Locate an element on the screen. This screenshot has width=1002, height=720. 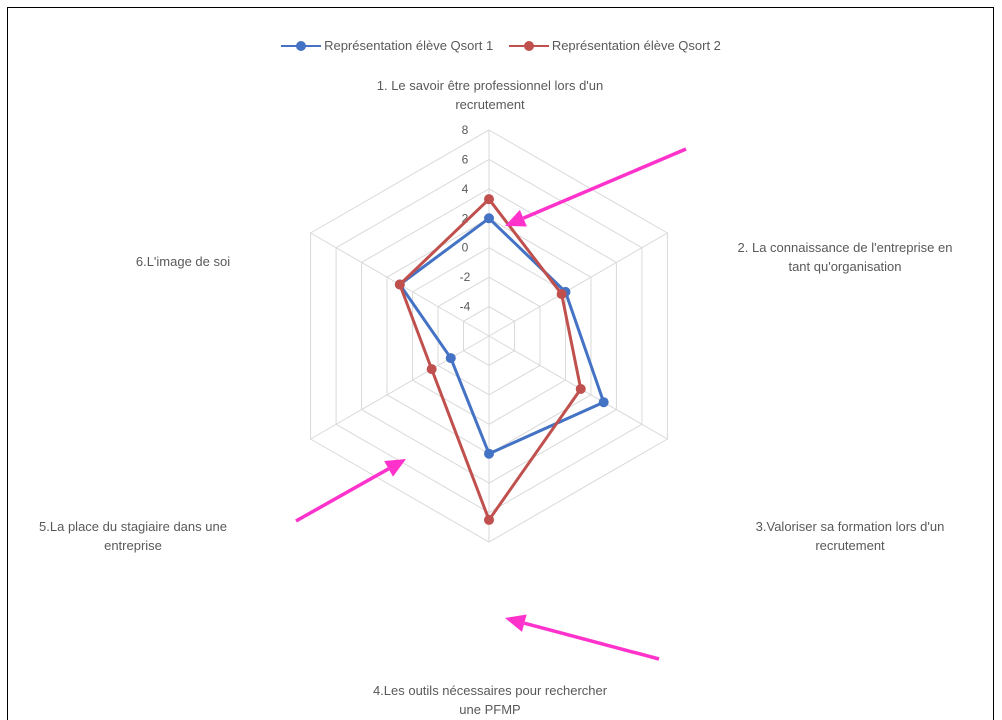
legend-entry-series-2: Représentation élève Qsort 2 is located at coordinates (614, 45).